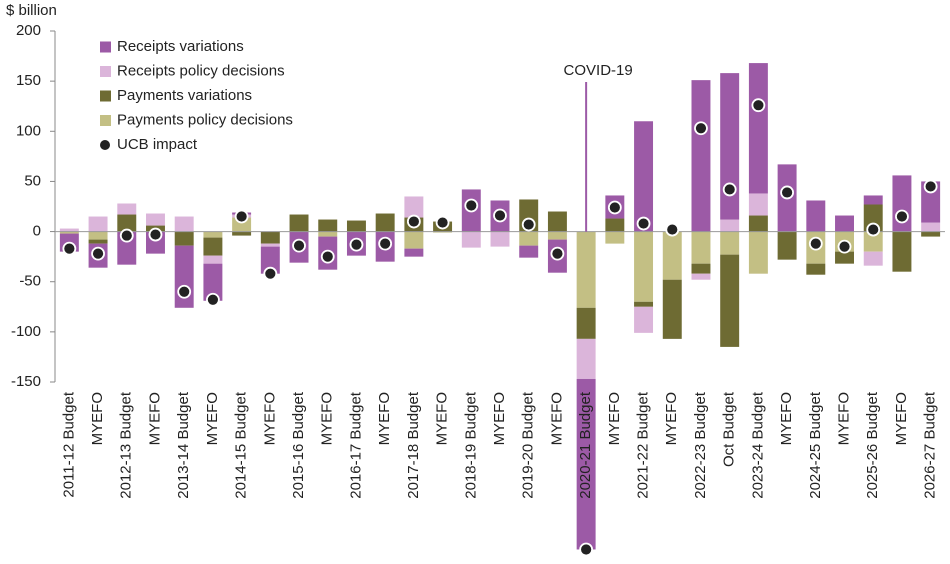  What do you see at coordinates (30, 281) in the screenshot?
I see `y-tick-label: -50` at bounding box center [30, 281].